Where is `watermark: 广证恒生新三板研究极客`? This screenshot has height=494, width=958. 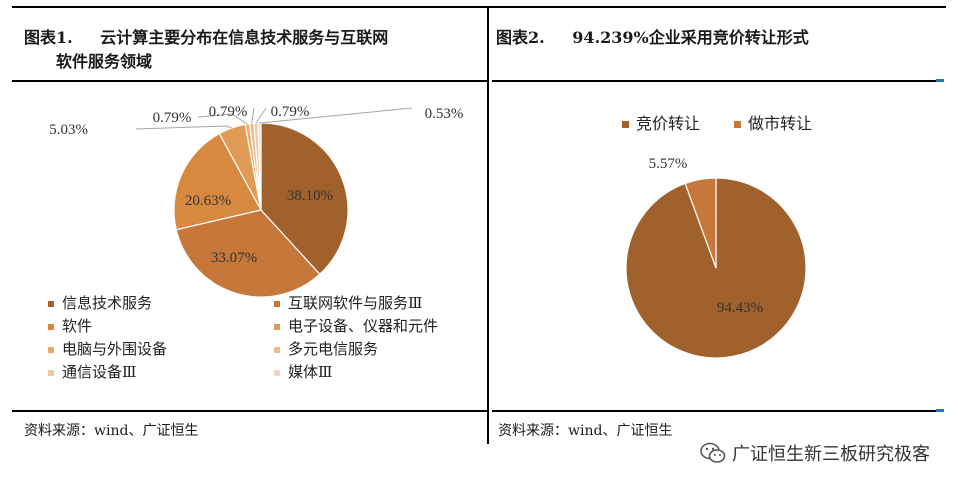
watermark: 广证恒生新三板研究极客 is located at coordinates (815, 453).